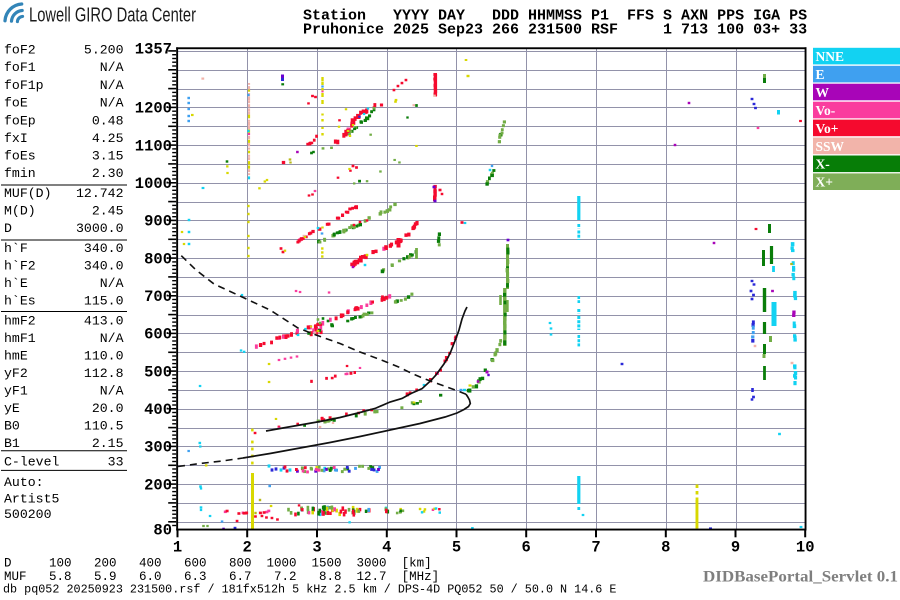  What do you see at coordinates (16, 103) in the screenshot?
I see `svg-text: foE` at bounding box center [16, 103].